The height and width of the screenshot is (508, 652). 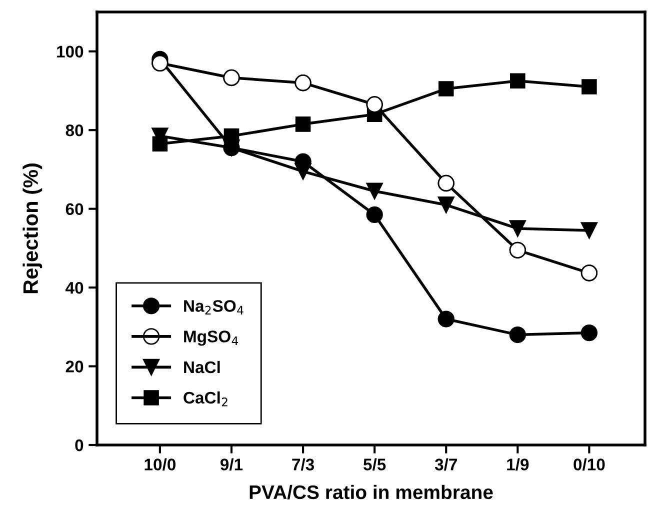 What do you see at coordinates (231, 464) in the screenshot?
I see `x-tick-label: 9/1` at bounding box center [231, 464].